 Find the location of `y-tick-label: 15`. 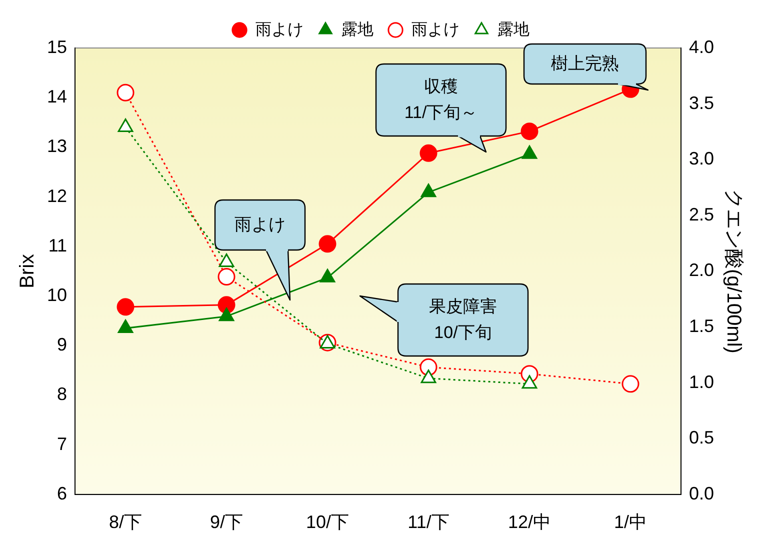

y-tick-label: 15 is located at coordinates (57, 46).